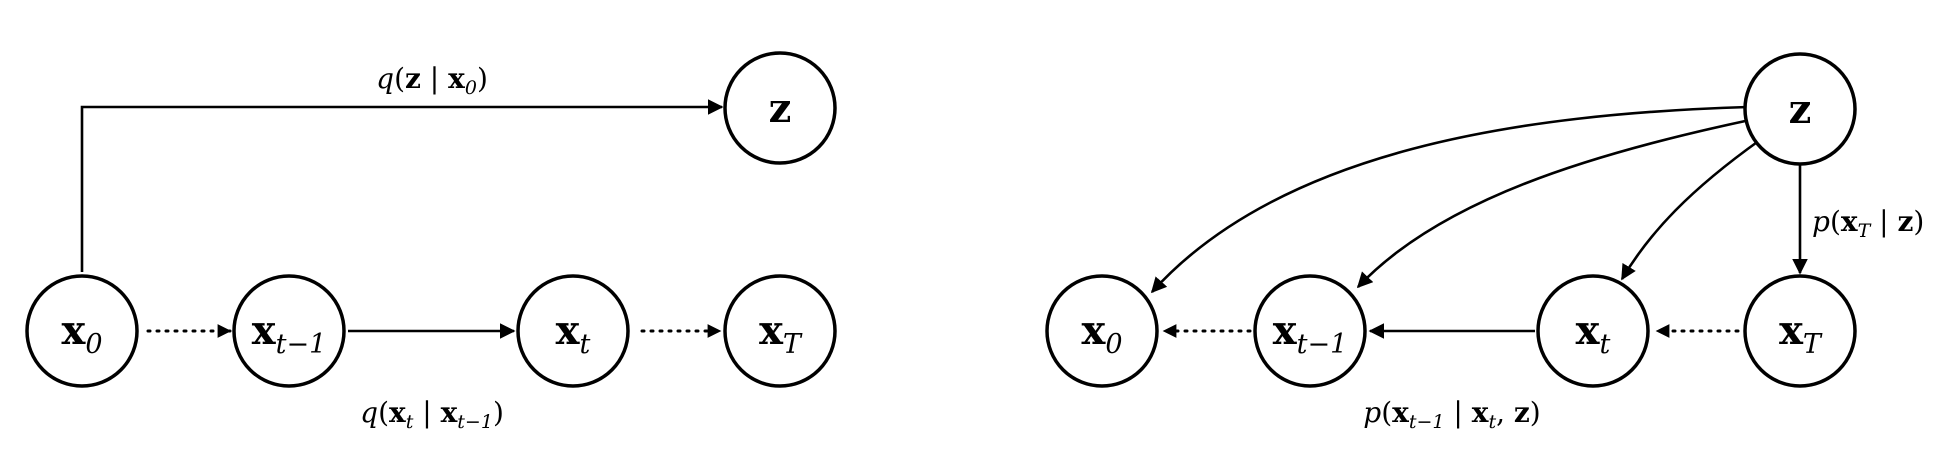 Image resolution: width=1950 pixels, height=462 pixels. What do you see at coordinates (1868, 223) in the screenshot?
I see `label-p-xT-given-z: p(xT | z)` at bounding box center [1868, 223].